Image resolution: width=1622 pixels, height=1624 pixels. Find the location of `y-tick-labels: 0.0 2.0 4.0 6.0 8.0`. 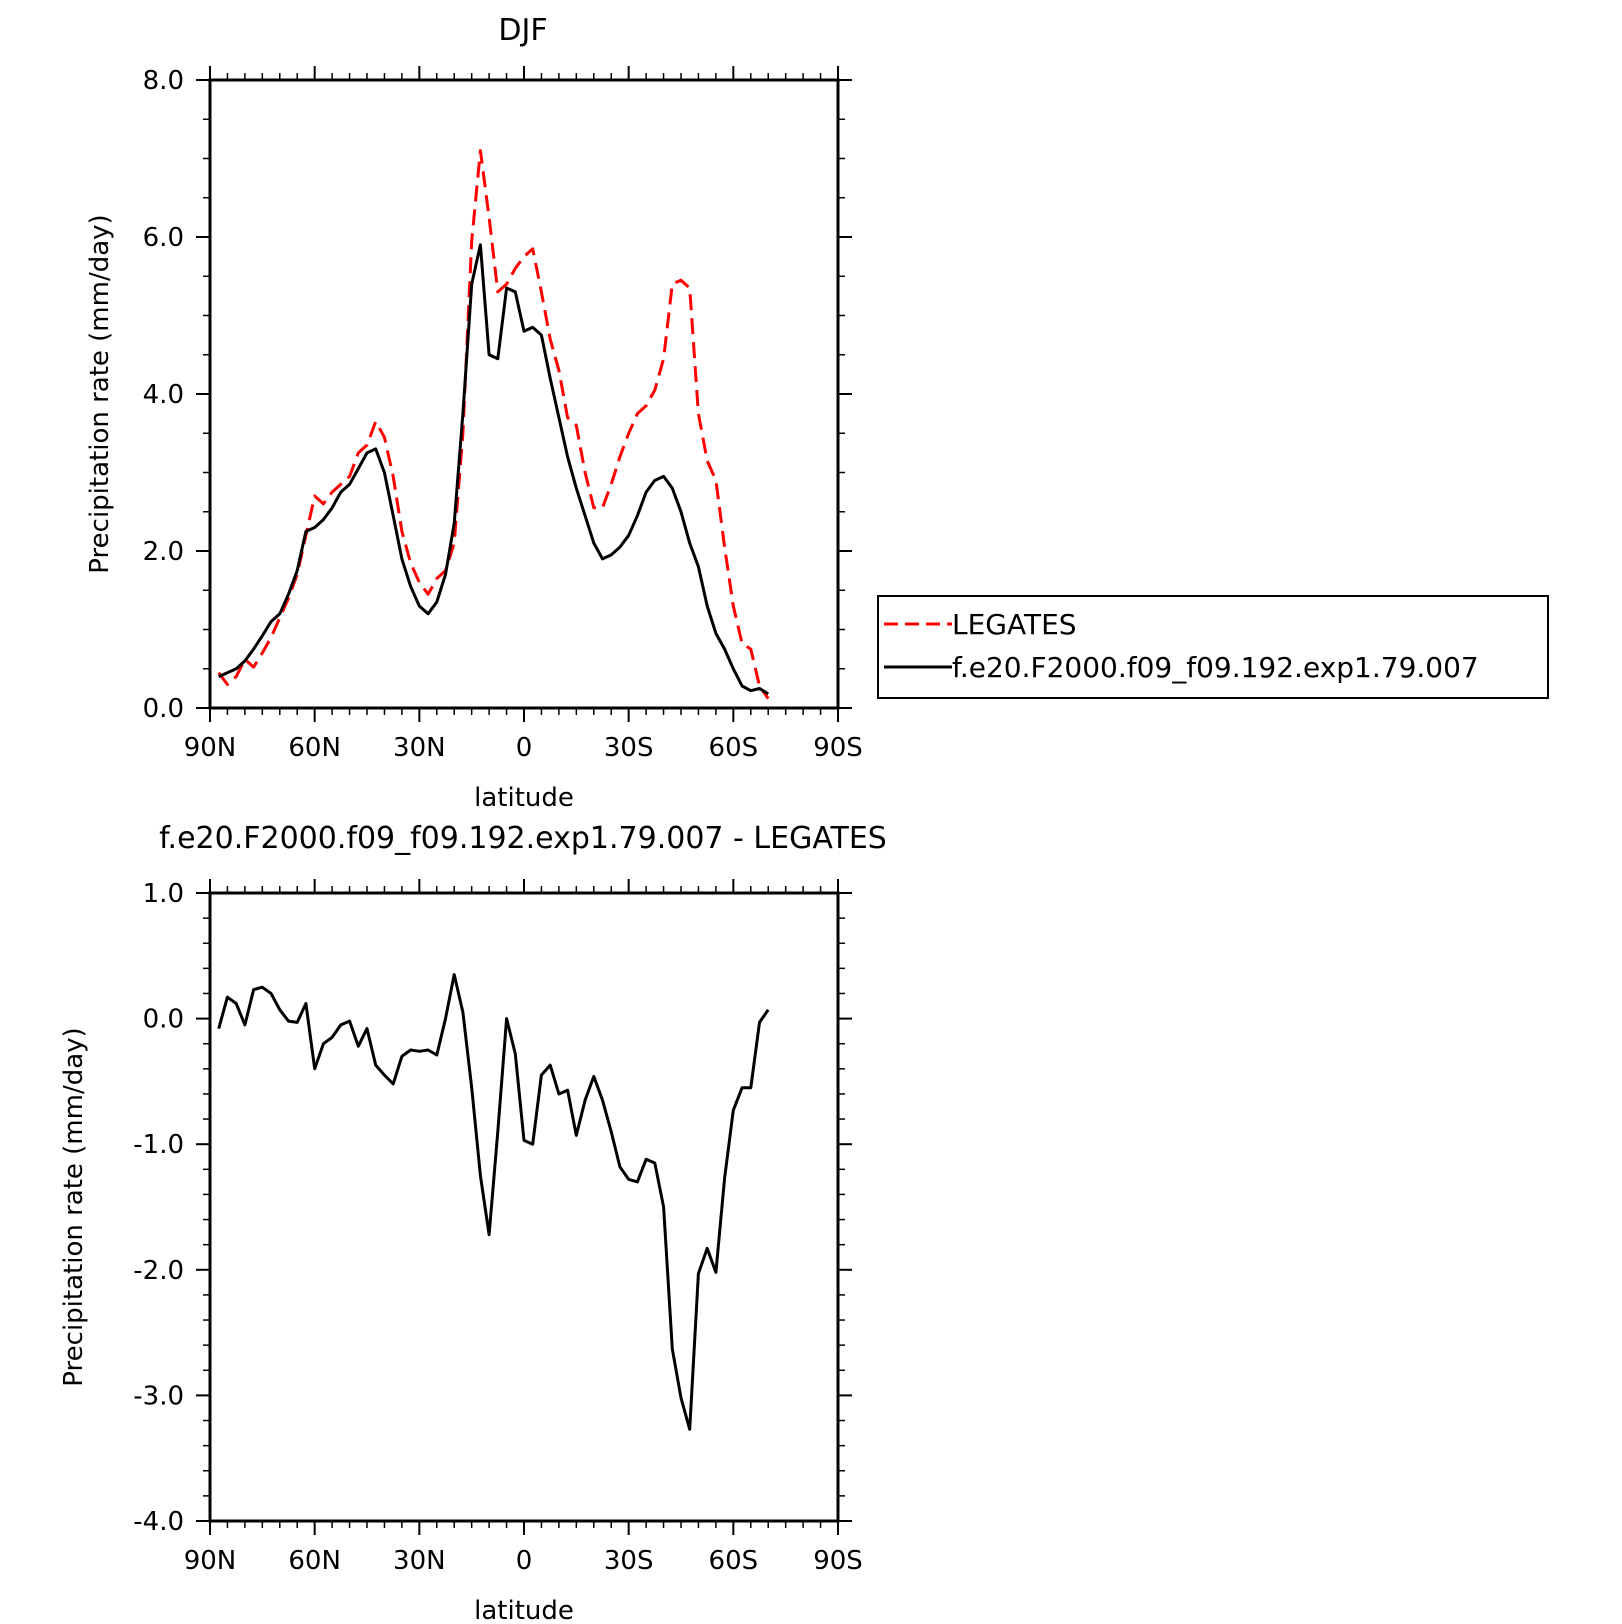

y-tick-labels: 0.0 2.0 4.0 6.0 8.0 is located at coordinates (163, 395).